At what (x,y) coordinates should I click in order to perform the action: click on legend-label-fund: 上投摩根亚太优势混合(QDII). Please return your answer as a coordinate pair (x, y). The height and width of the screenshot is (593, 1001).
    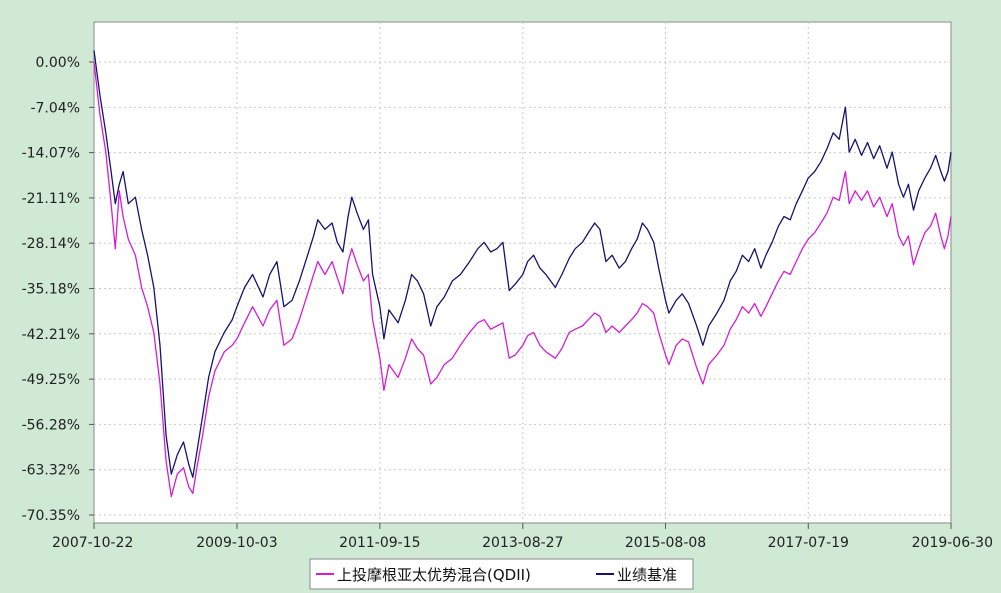
    Looking at the image, I should click on (434, 575).